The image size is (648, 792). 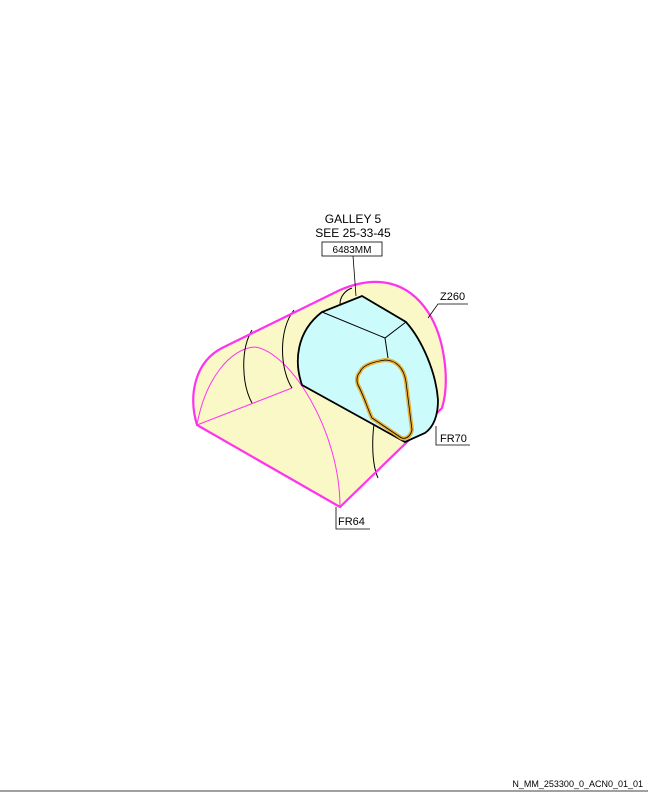 What do you see at coordinates (452, 297) in the screenshot?
I see `zone-label: Z260` at bounding box center [452, 297].